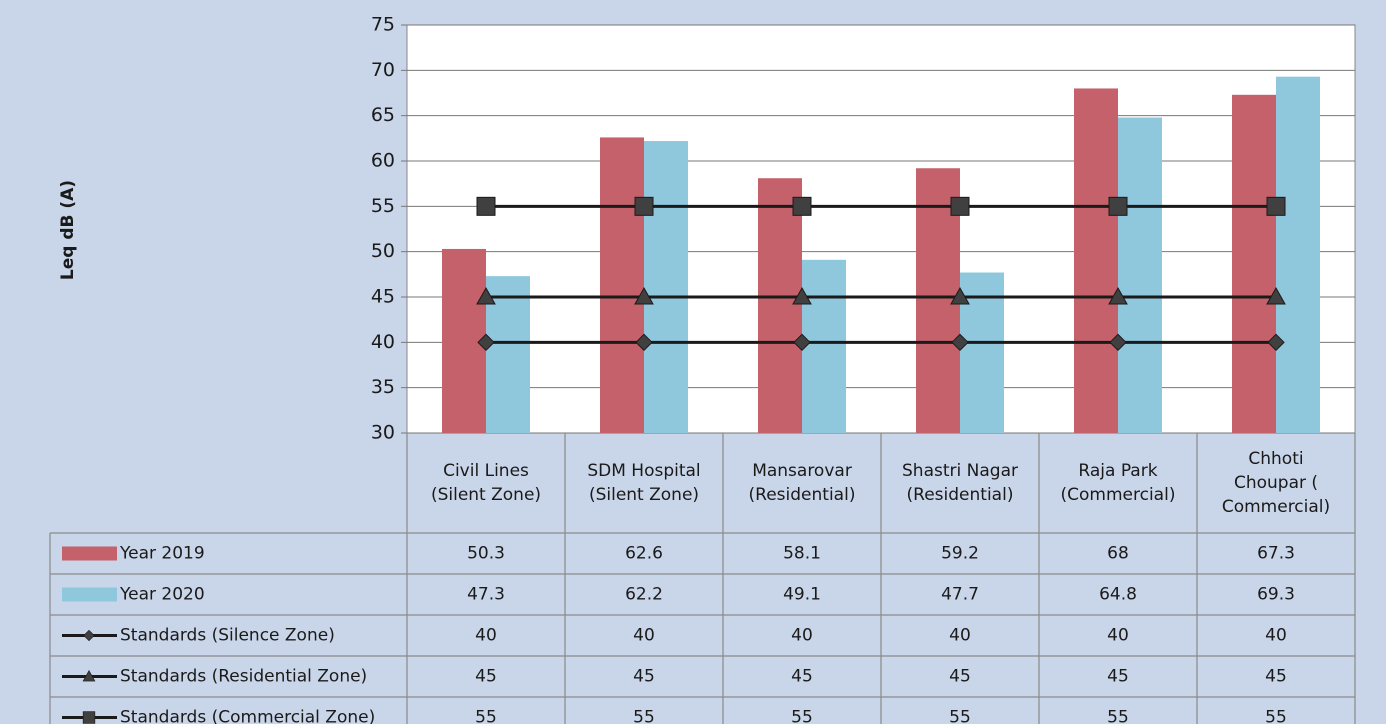  What do you see at coordinates (243, 677) in the screenshot?
I see `legend-label: Standards (Residential Zone)` at bounding box center [243, 677].